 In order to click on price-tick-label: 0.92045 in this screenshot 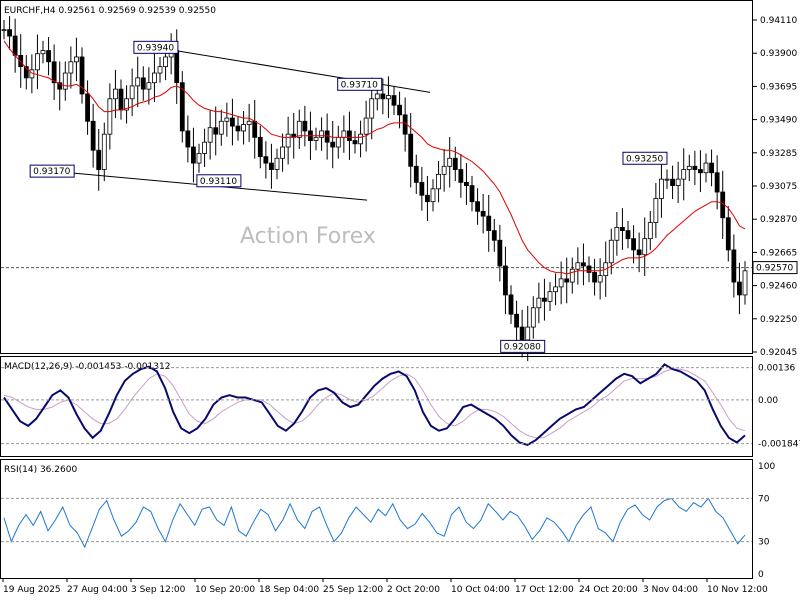, I will do `click(778, 353)`.